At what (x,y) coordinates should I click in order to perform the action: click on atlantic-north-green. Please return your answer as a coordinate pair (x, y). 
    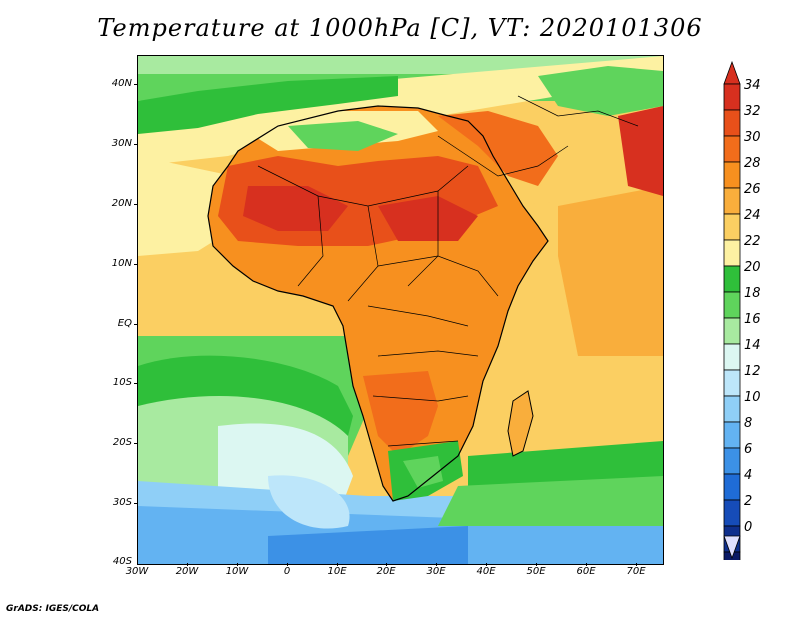
    Looking at the image, I should click on (268, 105).